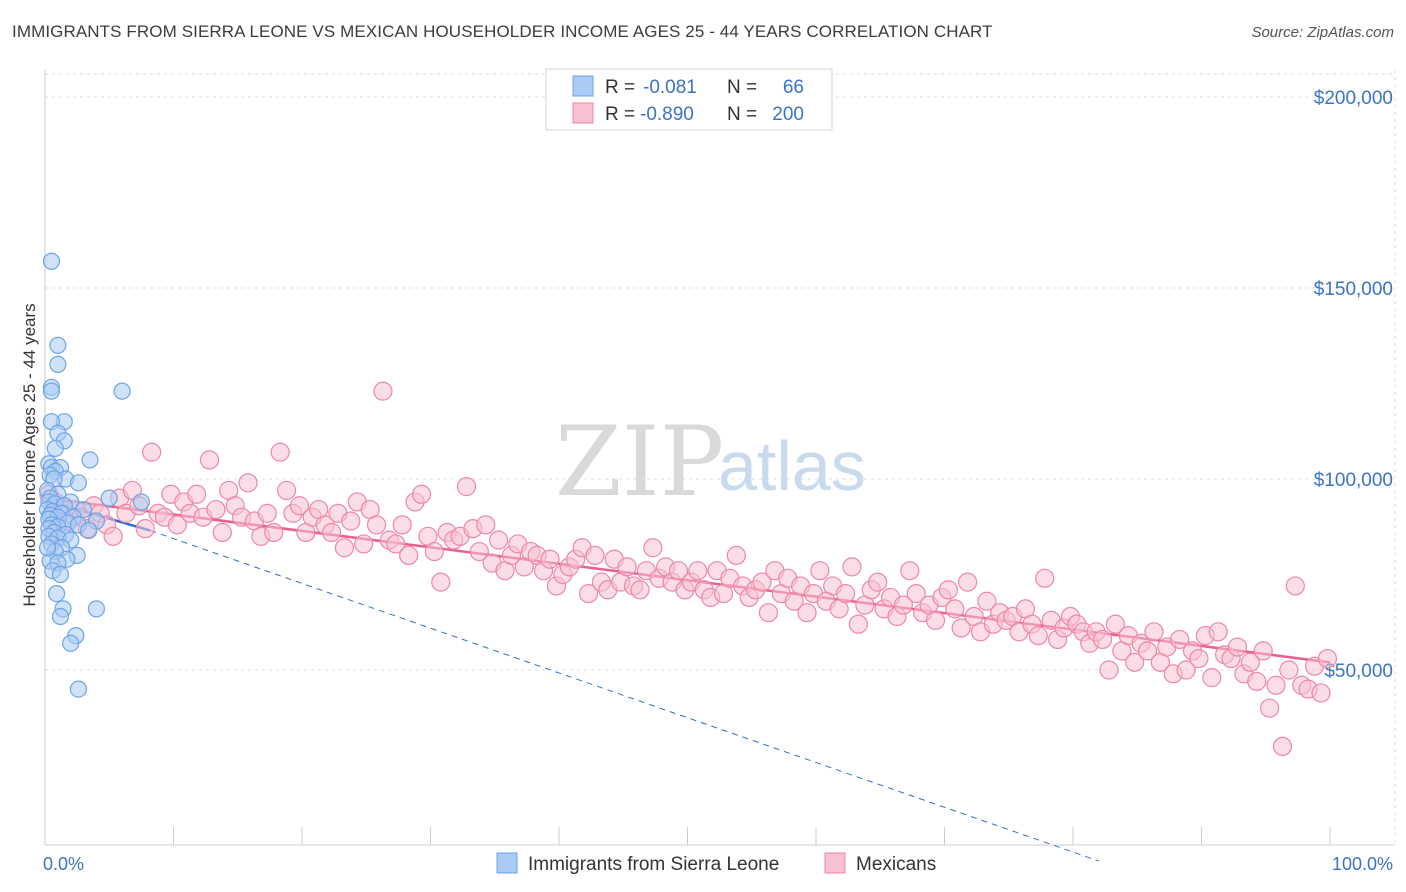  Describe the element at coordinates (507, 863) in the screenshot. I see `legend-swatch-sierra-leone` at that location.